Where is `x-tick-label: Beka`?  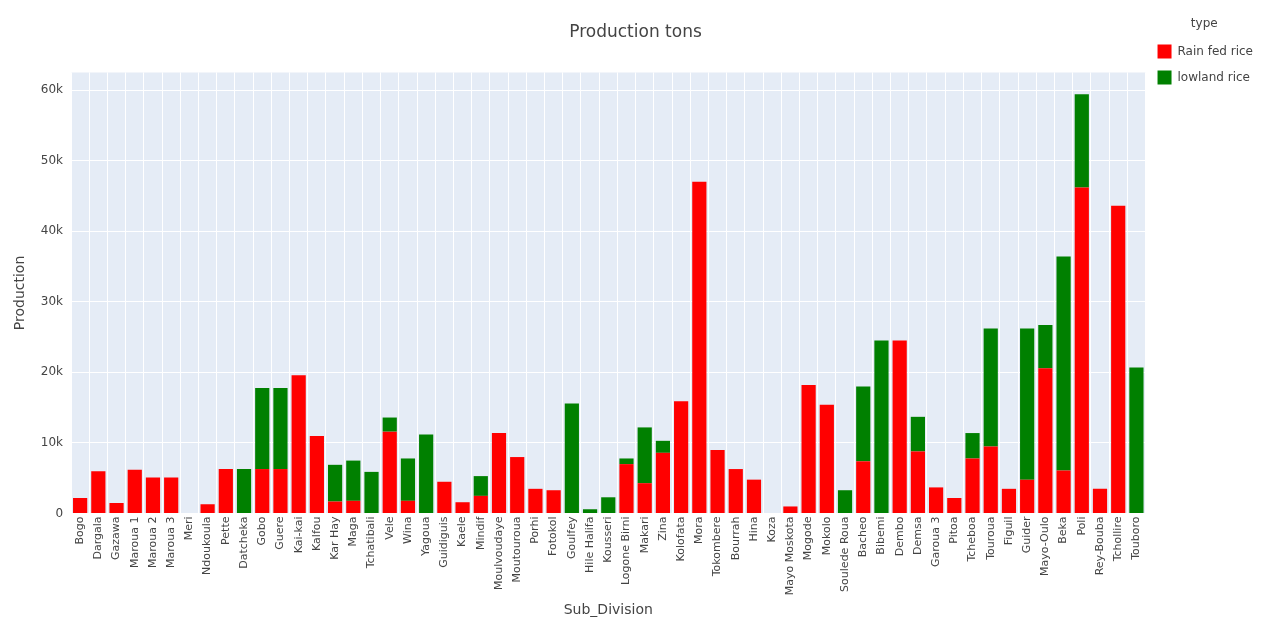 x-tick-label: Beka is located at coordinates (1063, 530).